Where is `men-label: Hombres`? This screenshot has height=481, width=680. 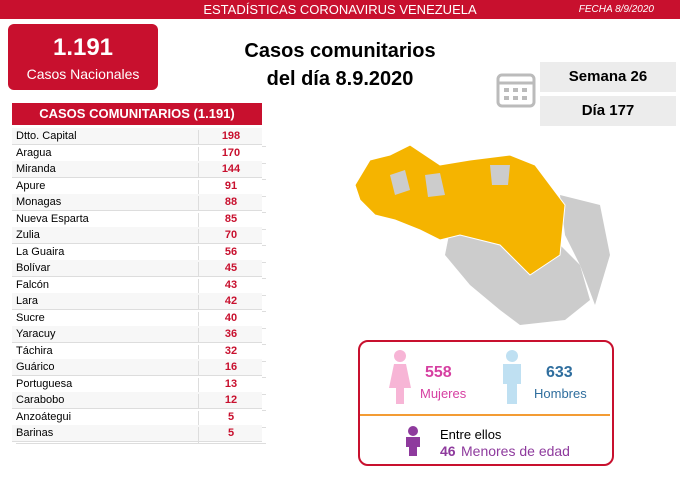
men-label: Hombres is located at coordinates (560, 393).